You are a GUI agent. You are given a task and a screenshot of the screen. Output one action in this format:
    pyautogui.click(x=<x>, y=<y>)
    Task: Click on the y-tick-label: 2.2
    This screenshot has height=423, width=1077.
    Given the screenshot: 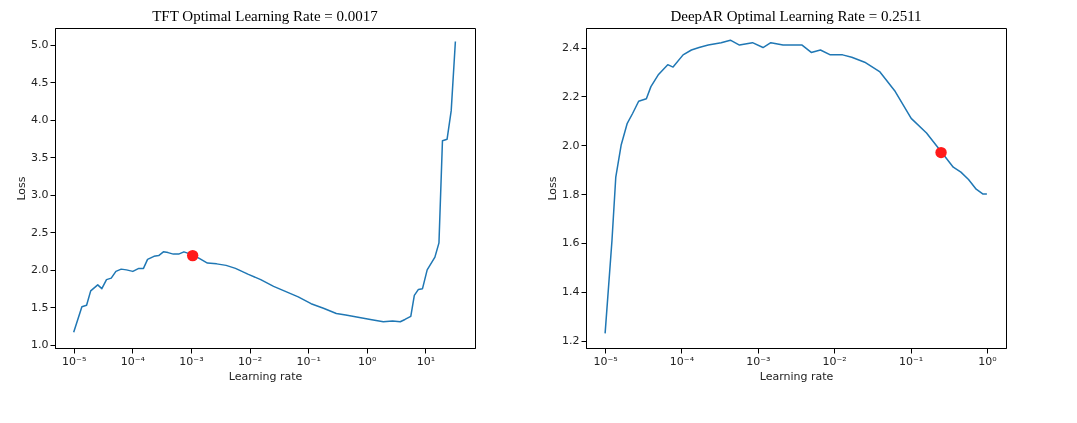 What is the action you would take?
    pyautogui.click(x=571, y=96)
    